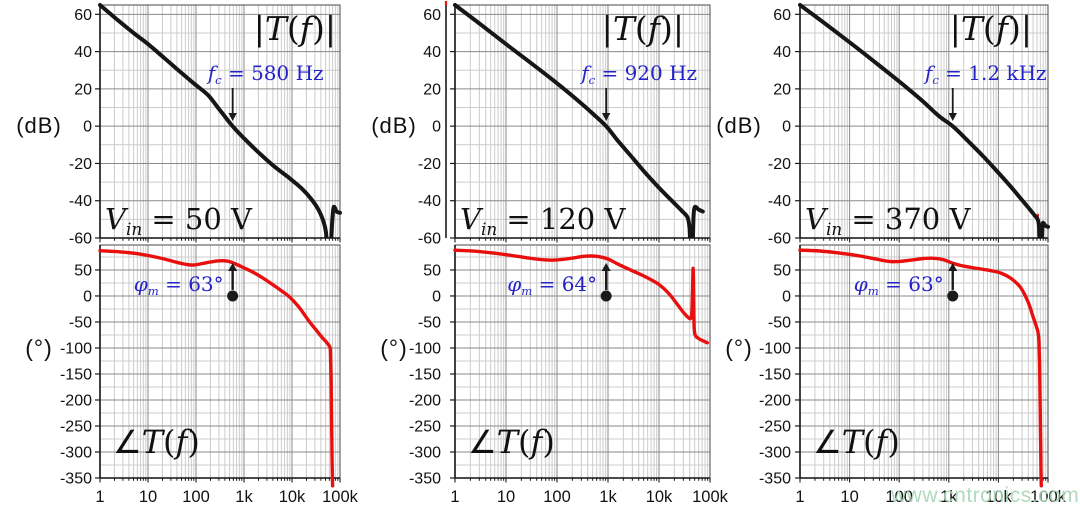  I want to click on fc-label: fc = 1.2 kHz, so click(985, 74).